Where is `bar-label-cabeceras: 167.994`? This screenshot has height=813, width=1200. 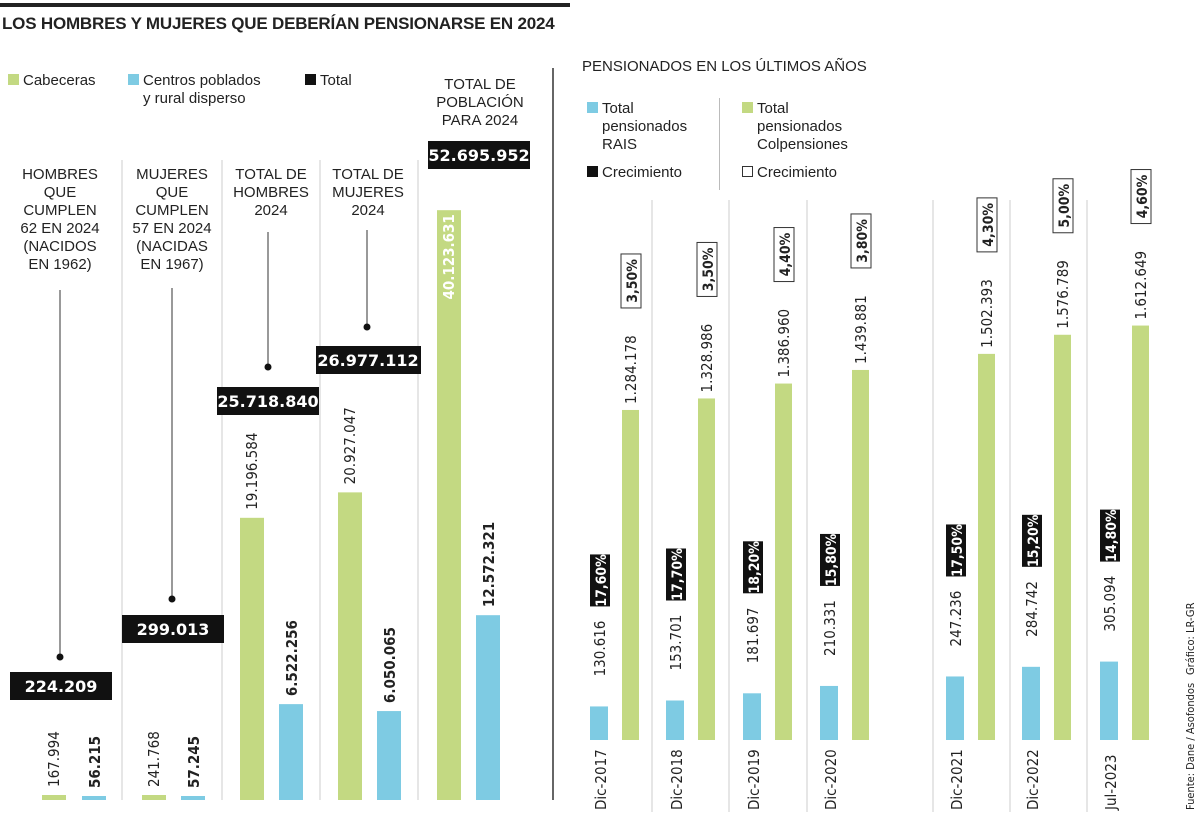
bar-label-cabeceras: 167.994 is located at coordinates (54, 759).